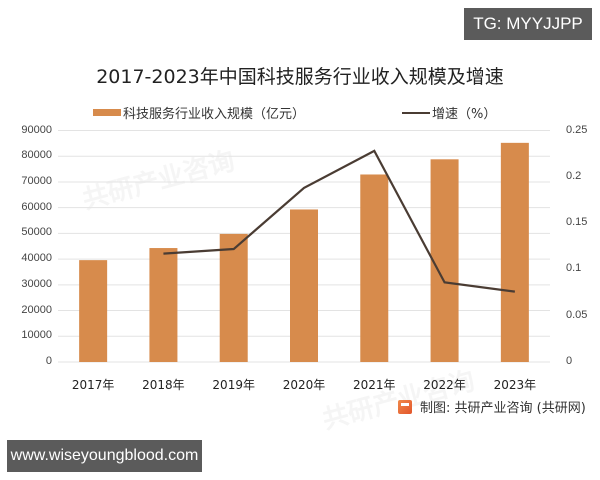 The image size is (600, 480). What do you see at coordinates (569, 361) in the screenshot?
I see `right-axis-tick: 0` at bounding box center [569, 361].